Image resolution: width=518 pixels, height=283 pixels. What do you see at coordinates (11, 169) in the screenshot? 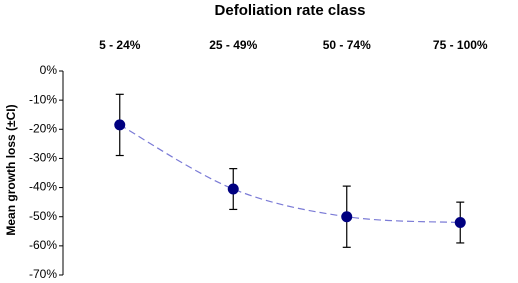
I see `y-axis-label: Mean growth loss (±CI)` at bounding box center [11, 169].